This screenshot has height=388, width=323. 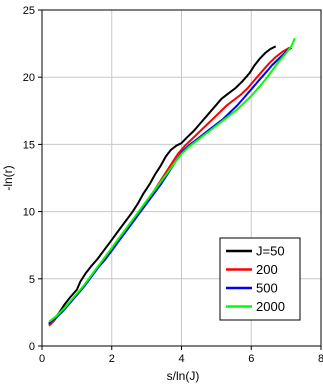 What do you see at coordinates (32, 347) in the screenshot?
I see `y-tick-label: 0` at bounding box center [32, 347].